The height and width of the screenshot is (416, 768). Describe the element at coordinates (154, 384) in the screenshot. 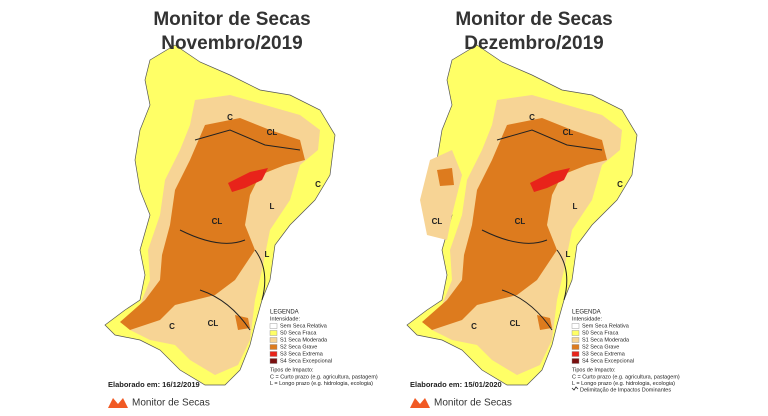

I see `elaborated: Elaborado em: 16/12/2019` at that location.